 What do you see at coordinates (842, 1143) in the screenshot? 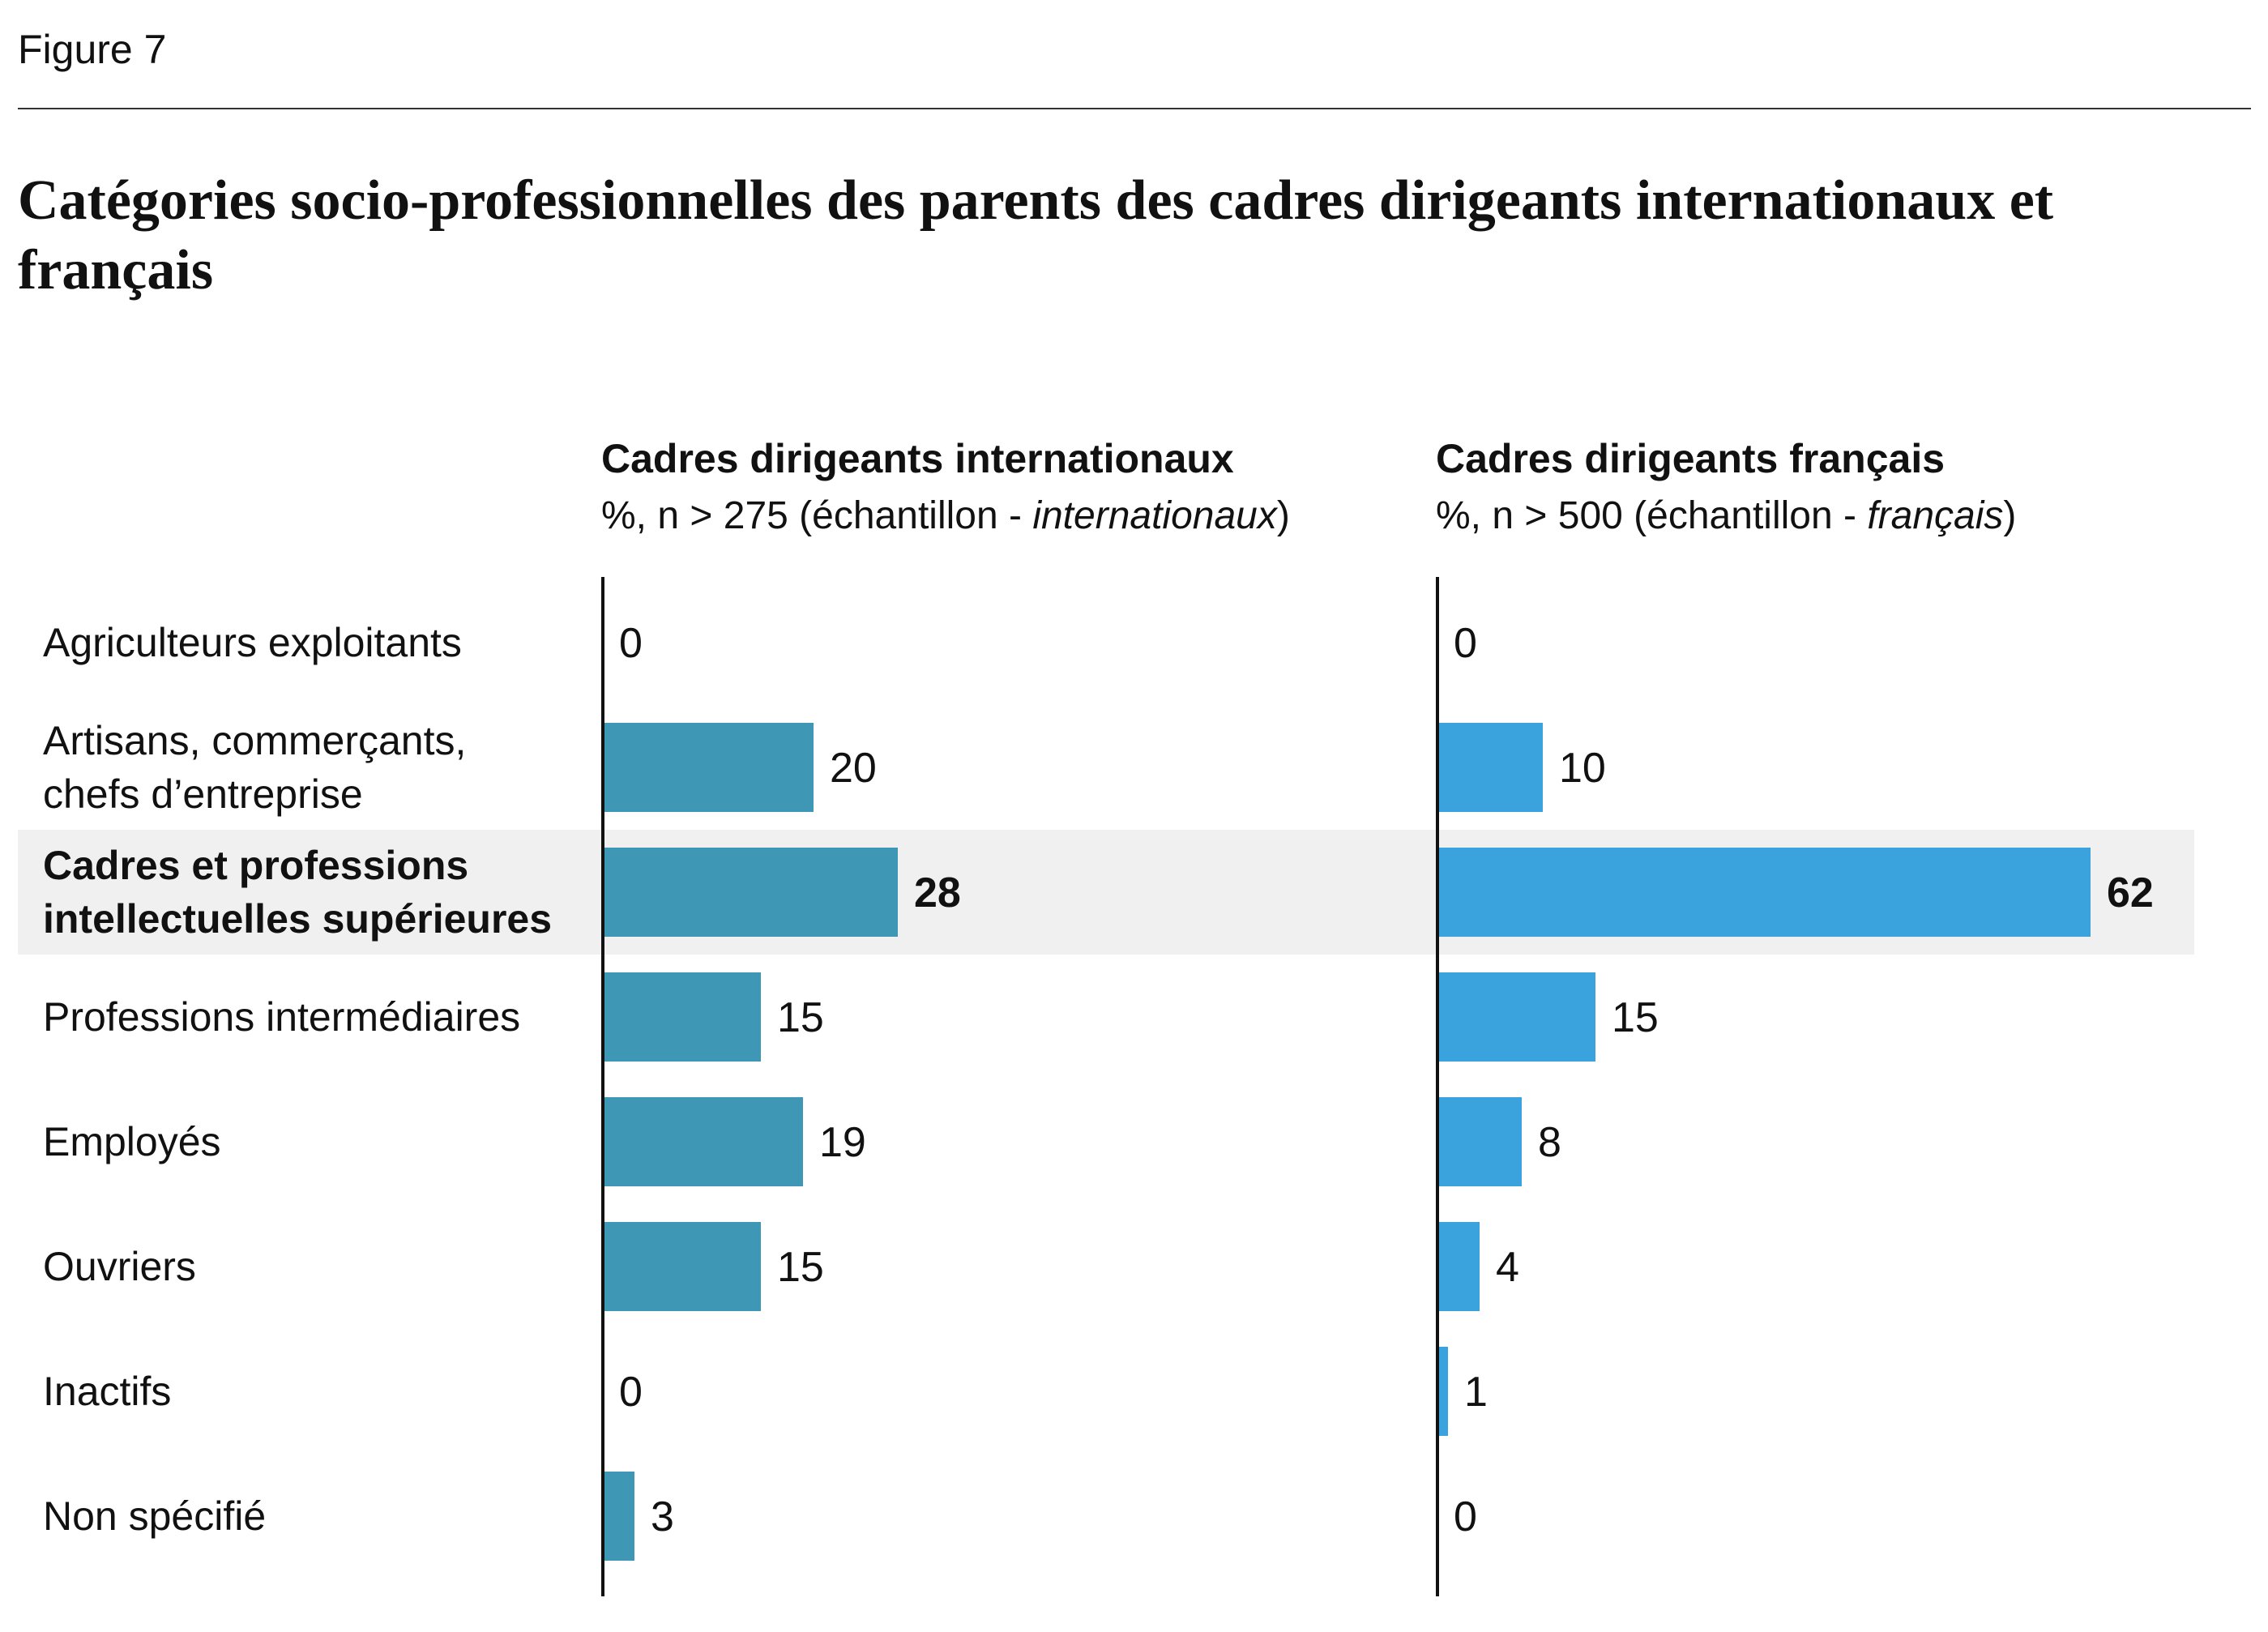
I see `data-label: 19` at bounding box center [842, 1143].